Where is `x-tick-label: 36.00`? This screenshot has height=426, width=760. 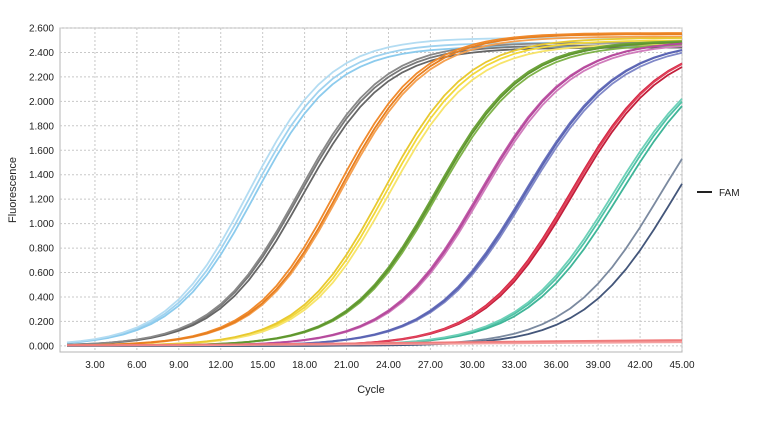 x-tick-label: 36.00 is located at coordinates (556, 365).